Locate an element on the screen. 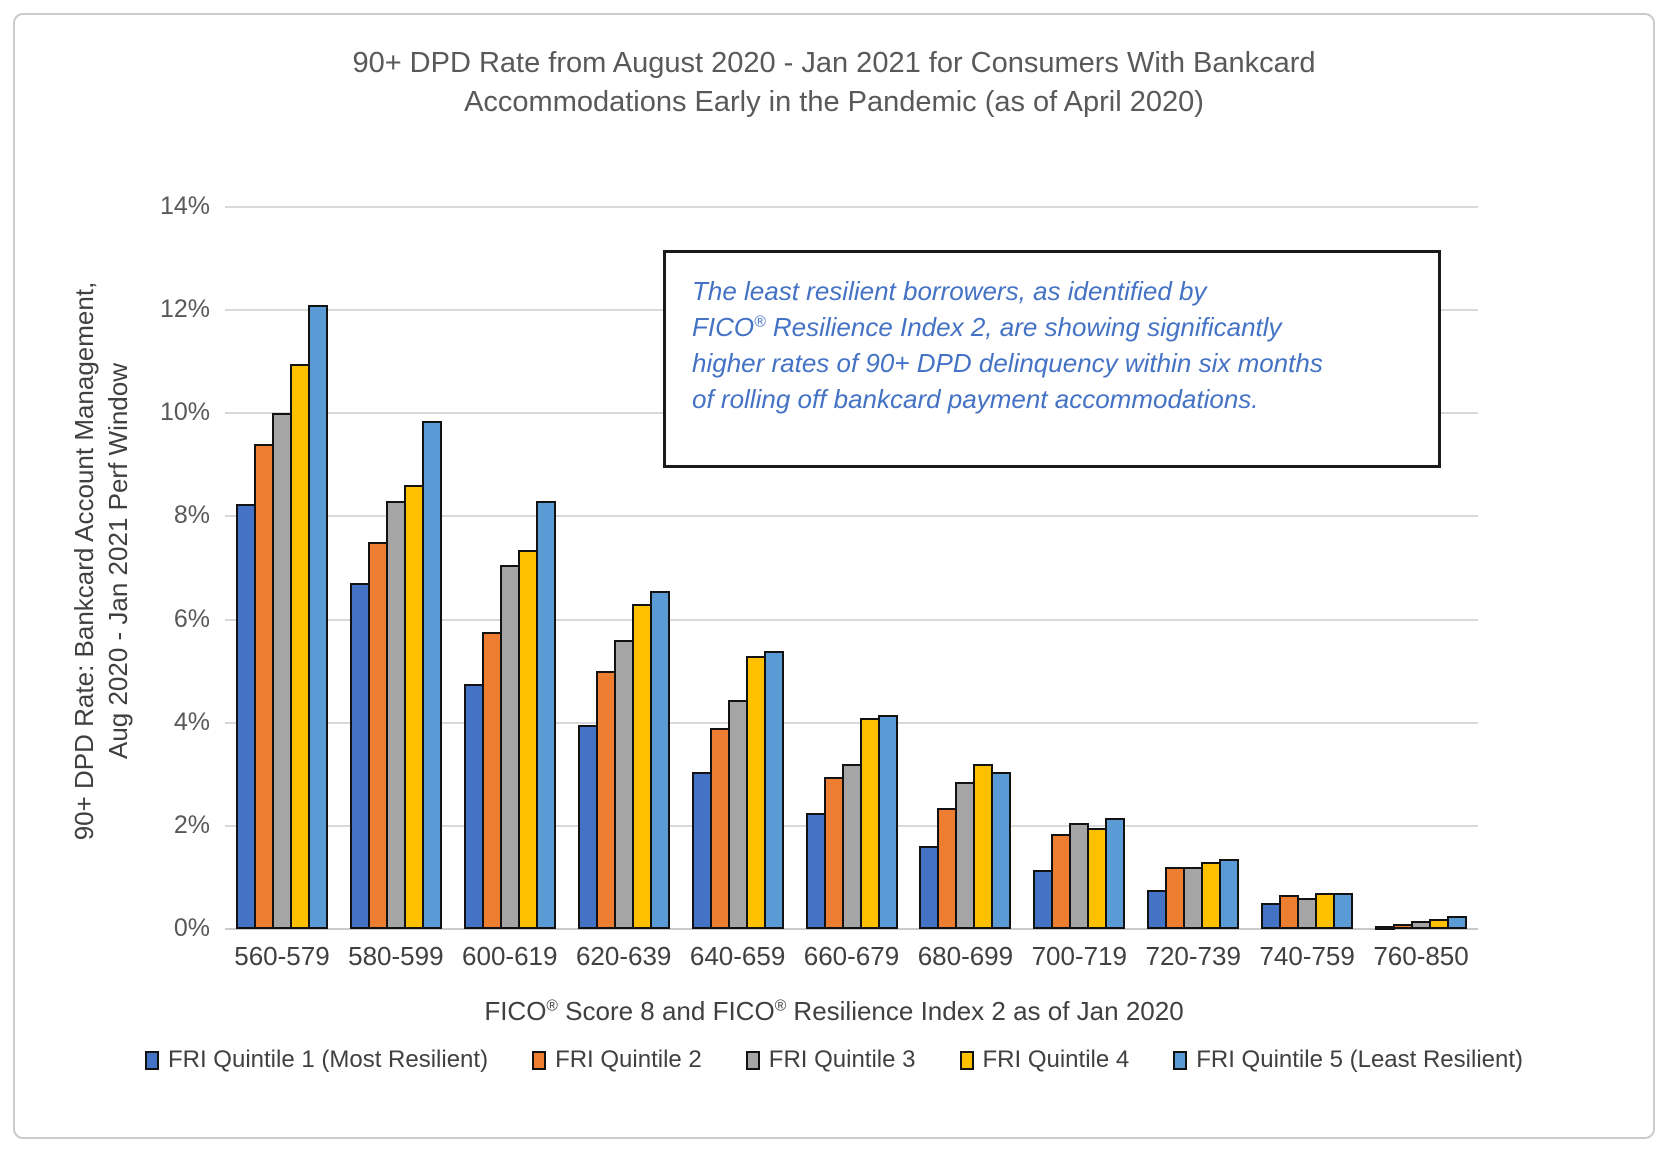 This screenshot has width=1668, height=1152. legend-item-quintile-4: FRI Quintile 4 is located at coordinates (1044, 1060).